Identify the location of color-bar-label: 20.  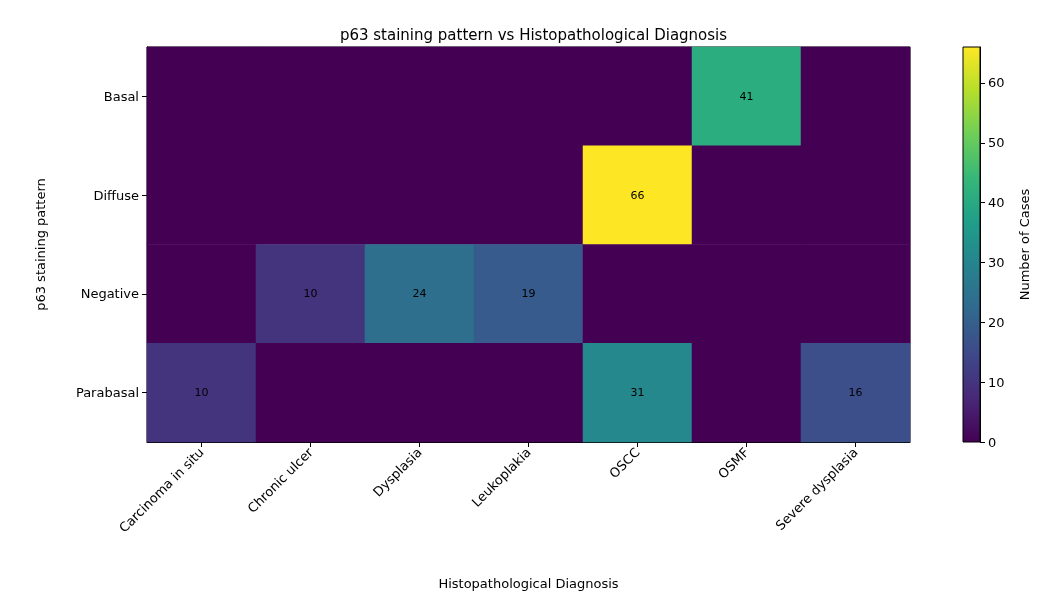
(996, 322).